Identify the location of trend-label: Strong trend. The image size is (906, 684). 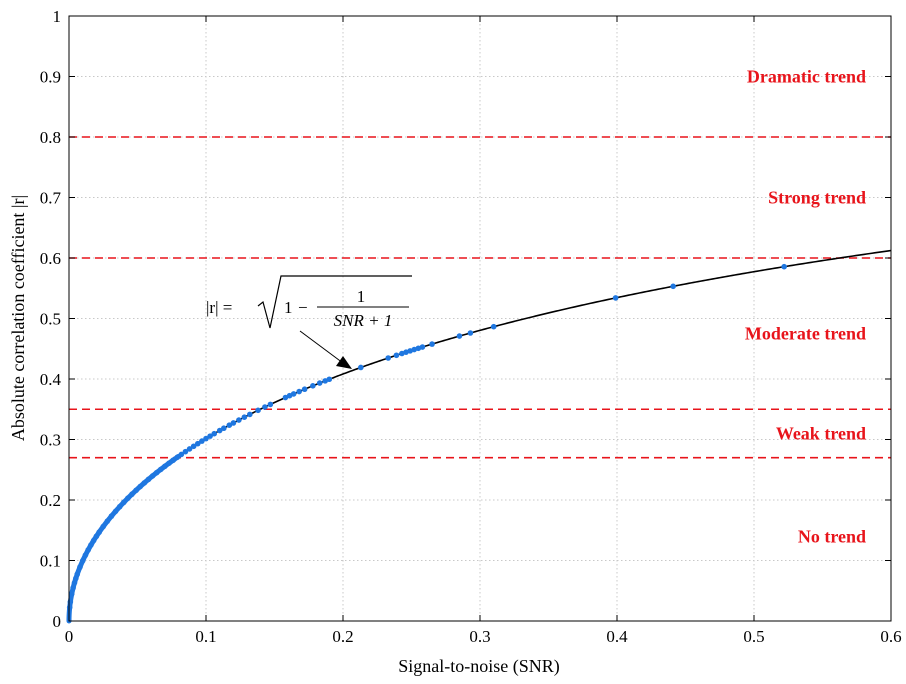
(817, 198).